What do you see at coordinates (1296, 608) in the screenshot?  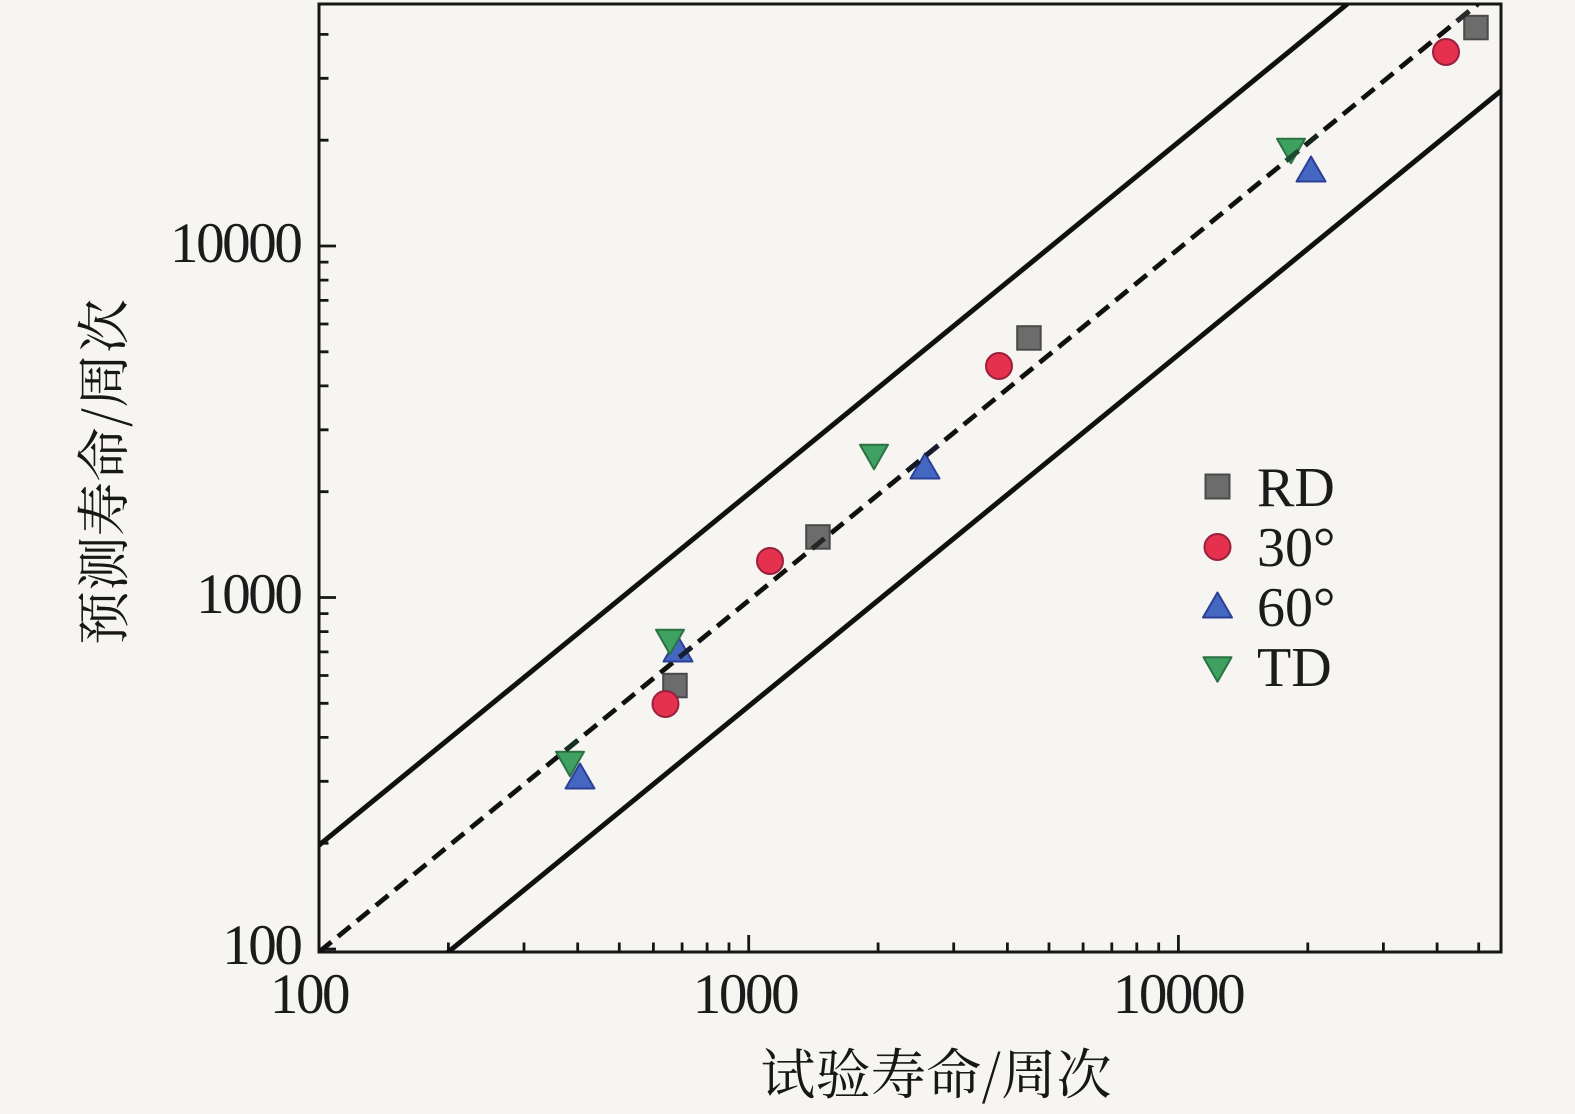 I see `svg-text: 60°` at bounding box center [1296, 608].